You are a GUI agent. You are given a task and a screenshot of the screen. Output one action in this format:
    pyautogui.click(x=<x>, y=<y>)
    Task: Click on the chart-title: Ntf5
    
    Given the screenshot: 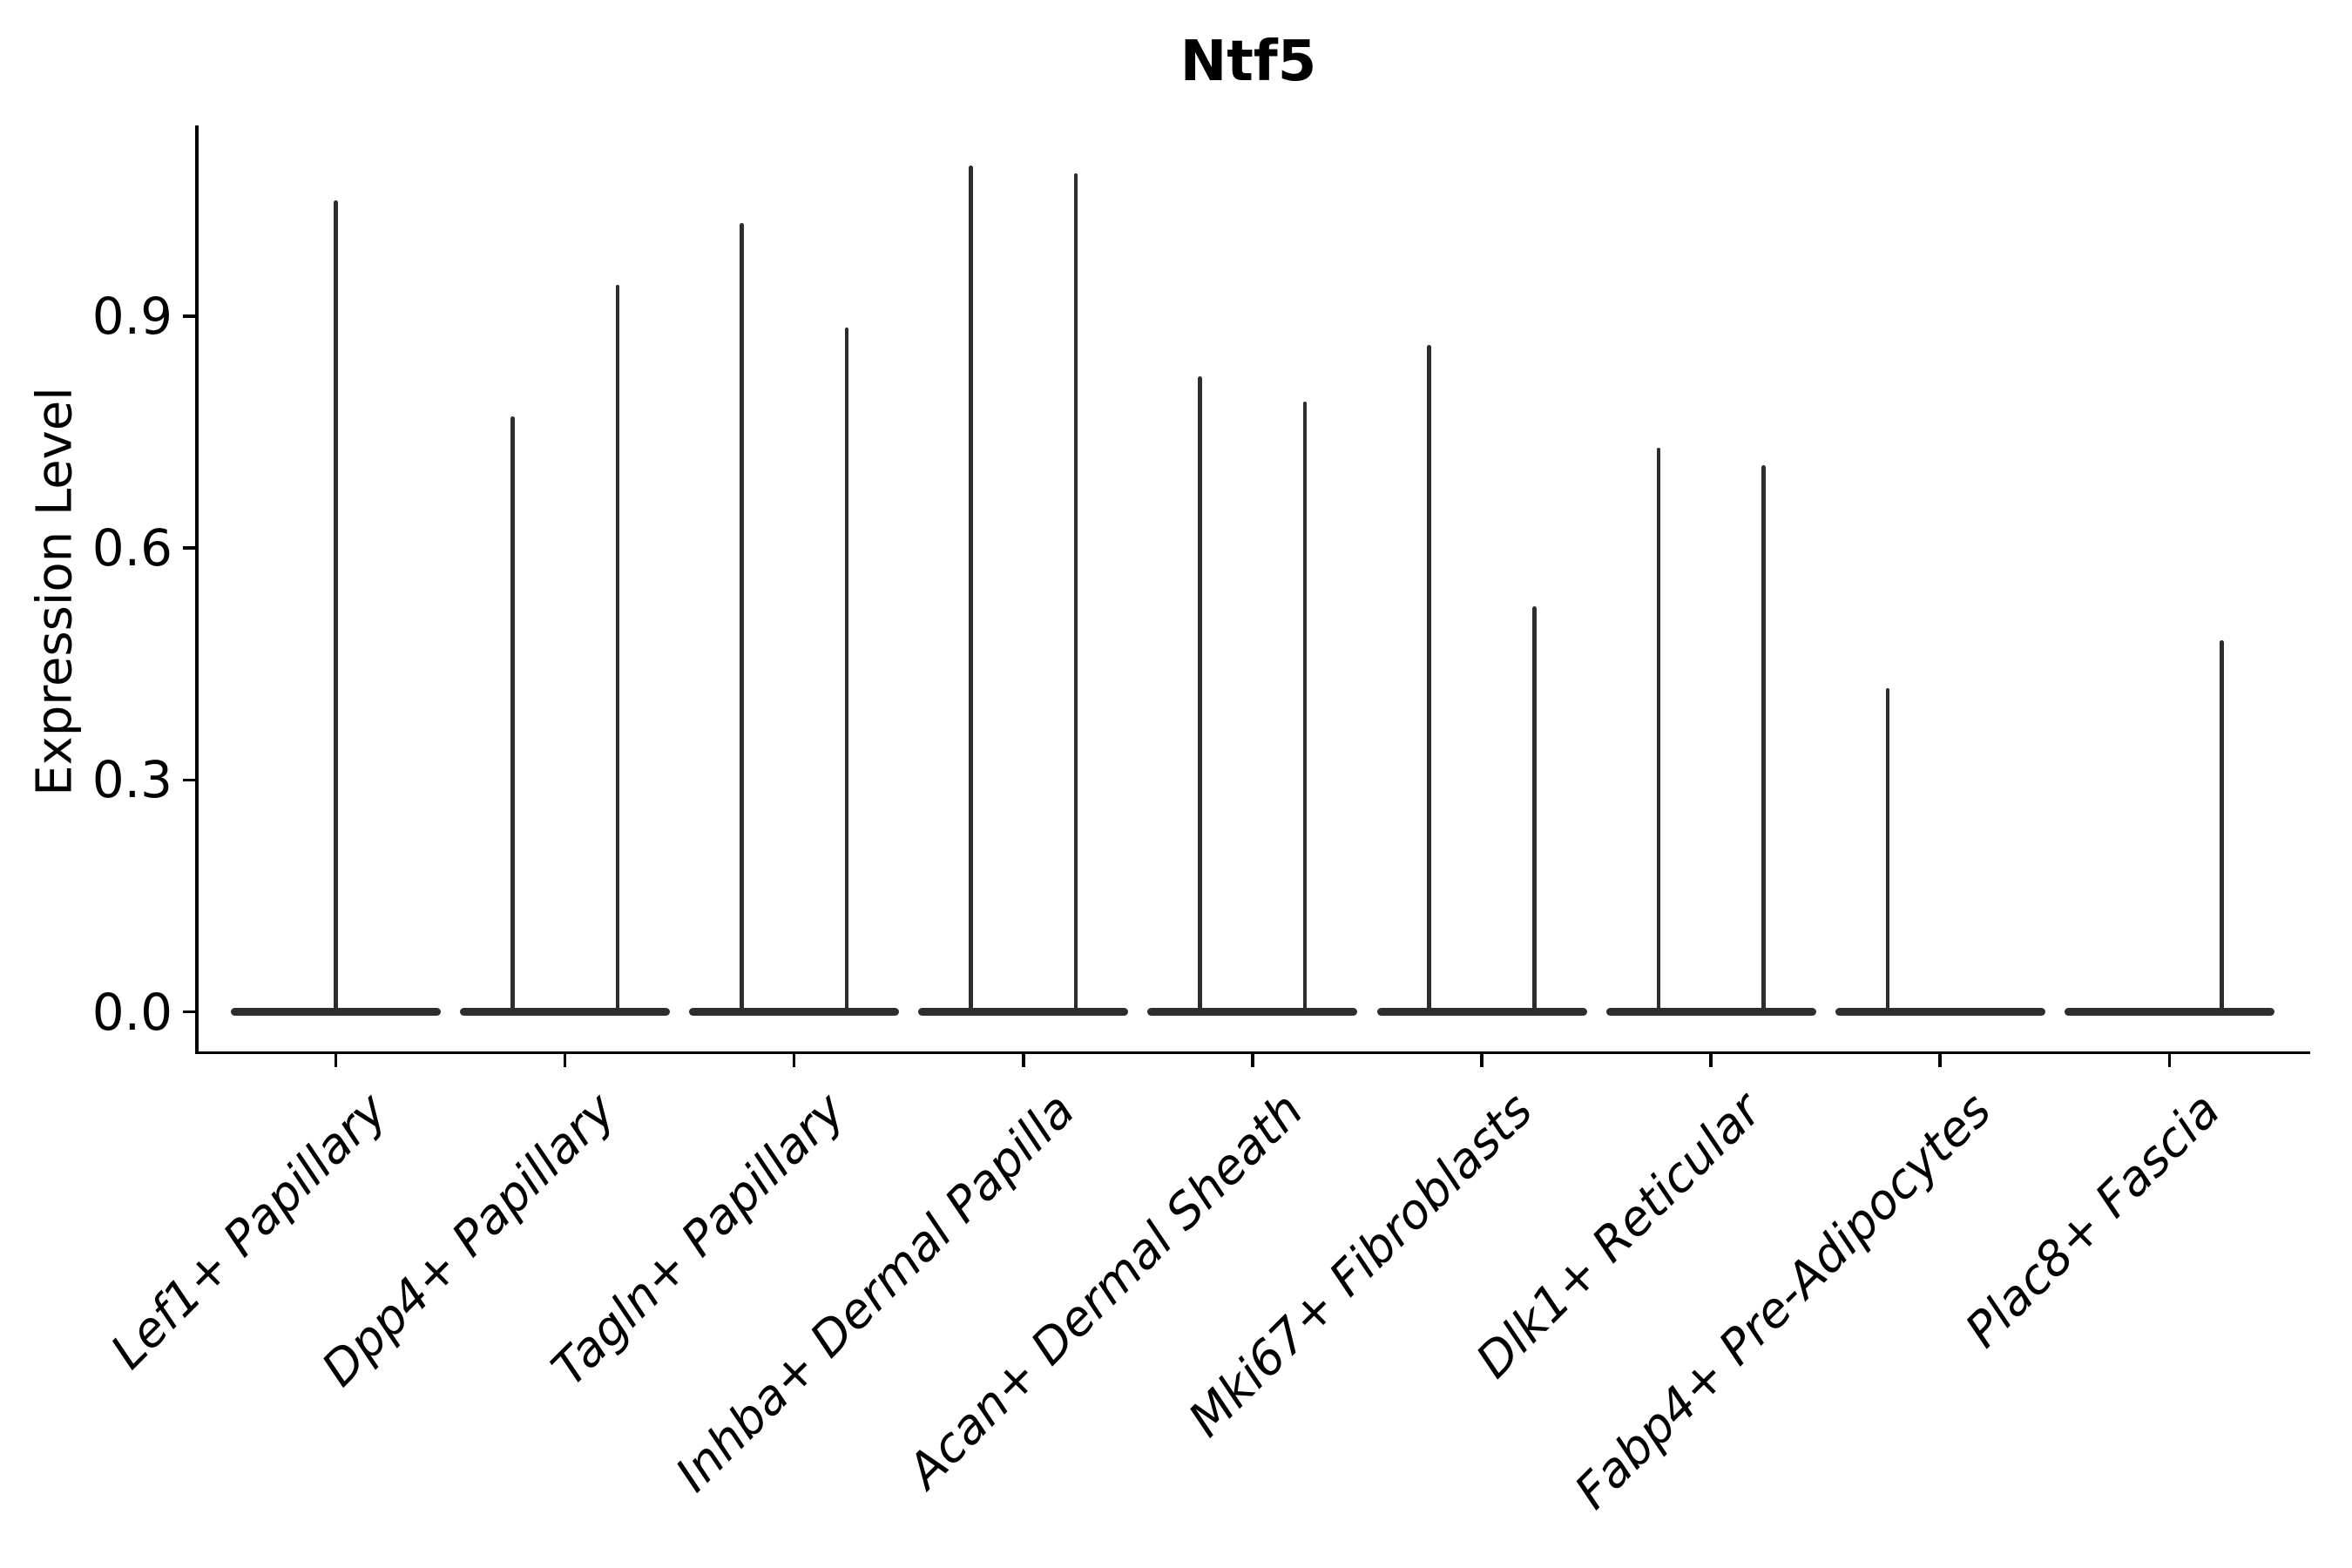 What is the action you would take?
    pyautogui.click(x=1248, y=62)
    